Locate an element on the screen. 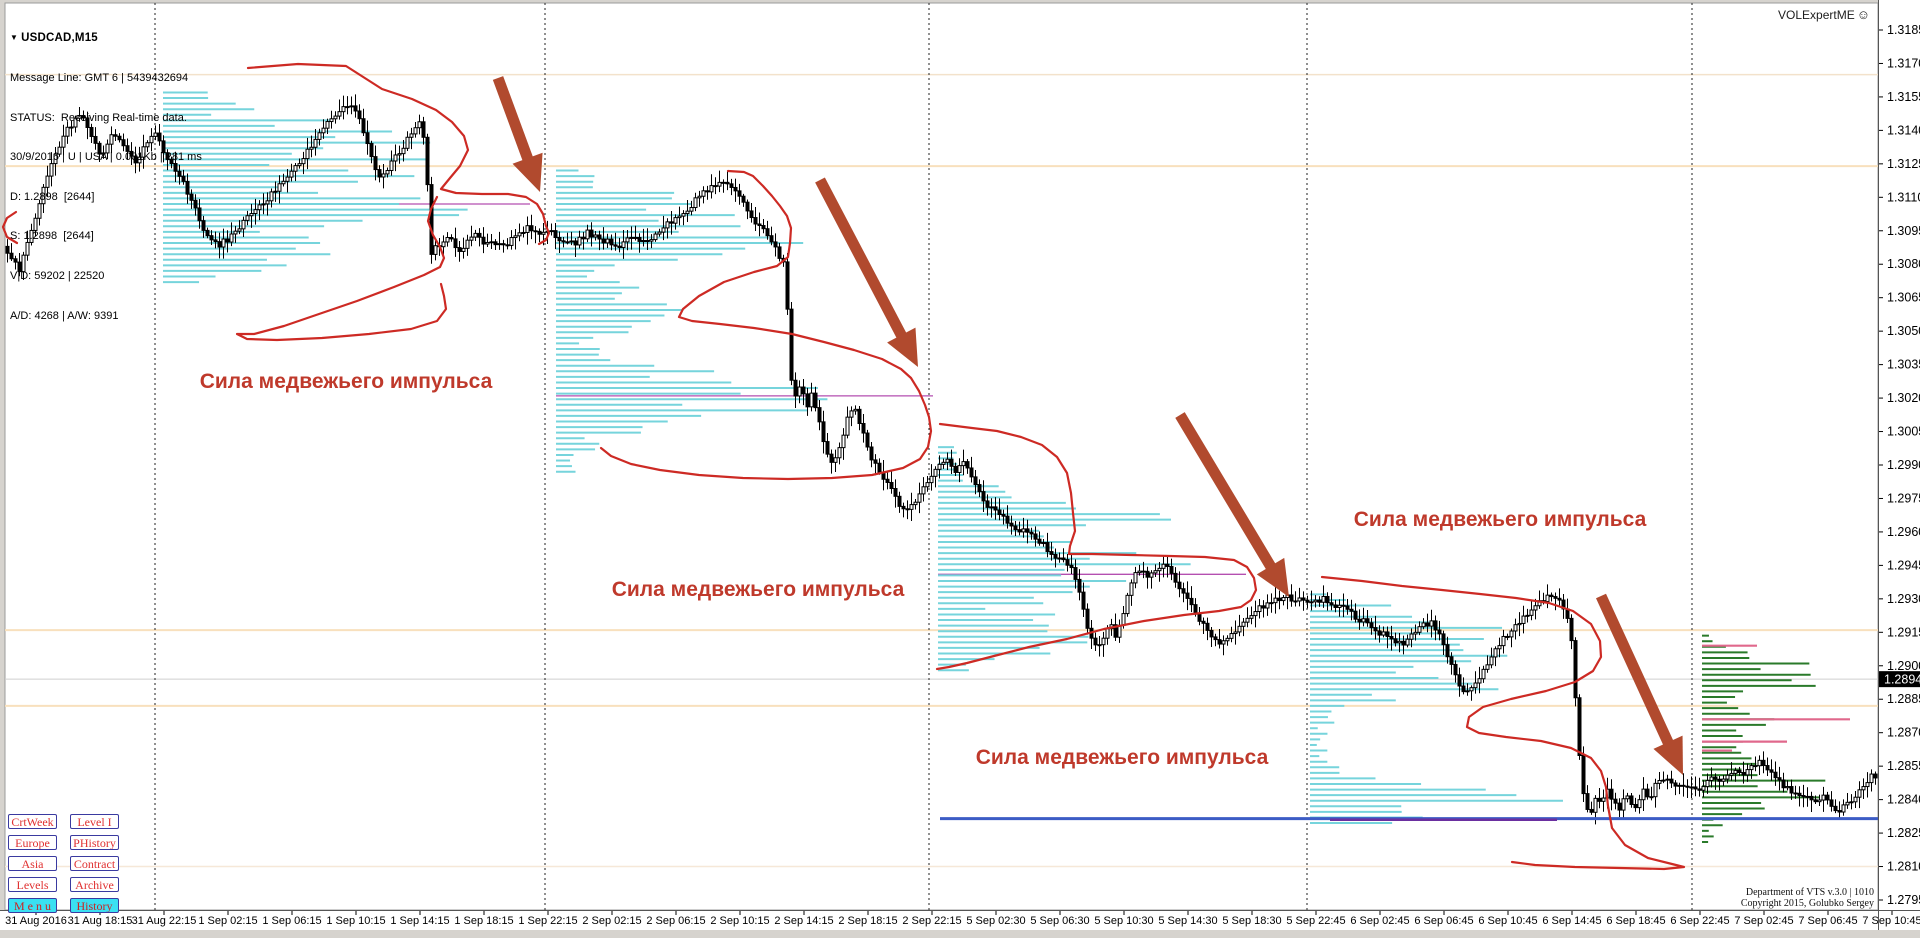  time-tick-label: 1 Sep 02:15 is located at coordinates (227, 921).